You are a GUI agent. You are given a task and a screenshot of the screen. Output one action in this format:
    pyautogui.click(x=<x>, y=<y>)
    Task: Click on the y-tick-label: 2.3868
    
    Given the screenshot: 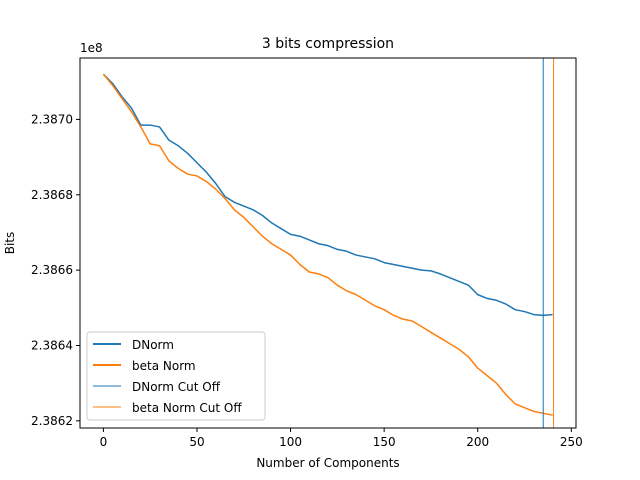 What is the action you would take?
    pyautogui.click(x=52, y=195)
    